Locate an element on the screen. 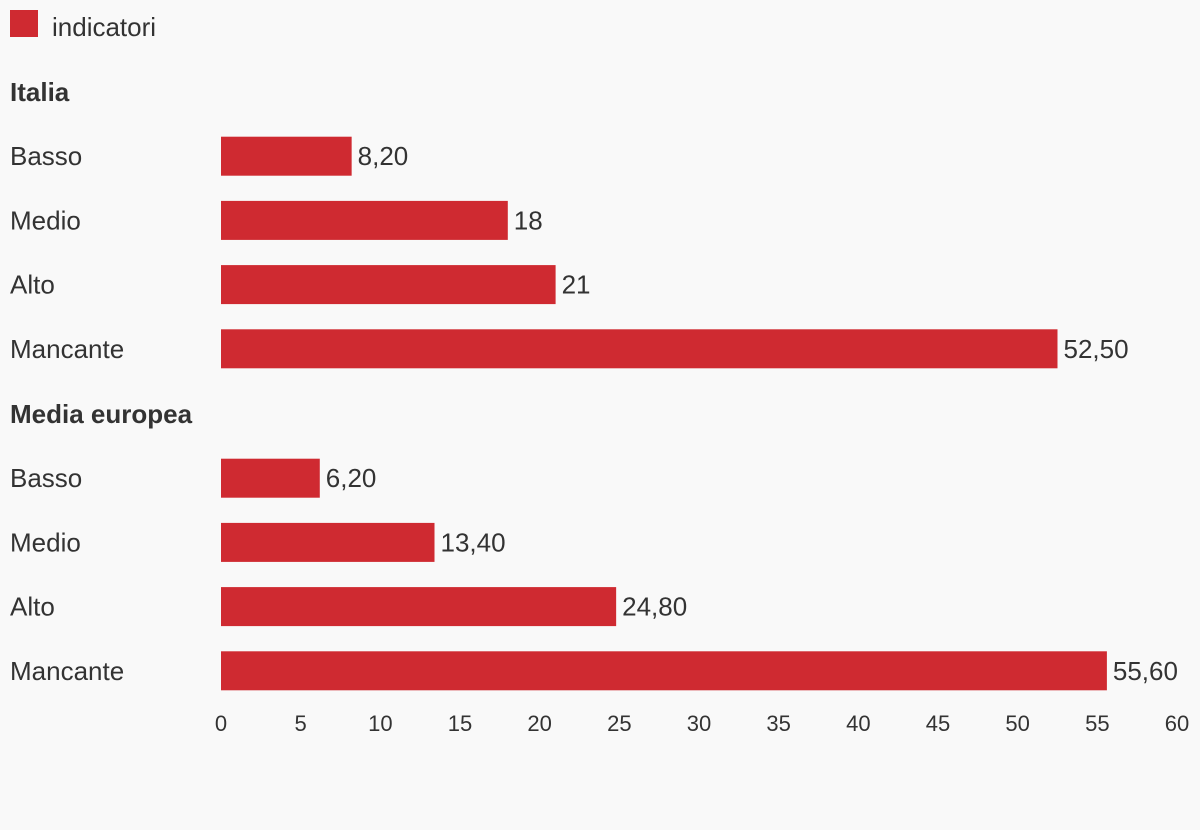 The width and height of the screenshot is (1200, 830). x-axis: 0 5 10 15 20 25 30 35 40 45 50 55 60 is located at coordinates (702, 723).